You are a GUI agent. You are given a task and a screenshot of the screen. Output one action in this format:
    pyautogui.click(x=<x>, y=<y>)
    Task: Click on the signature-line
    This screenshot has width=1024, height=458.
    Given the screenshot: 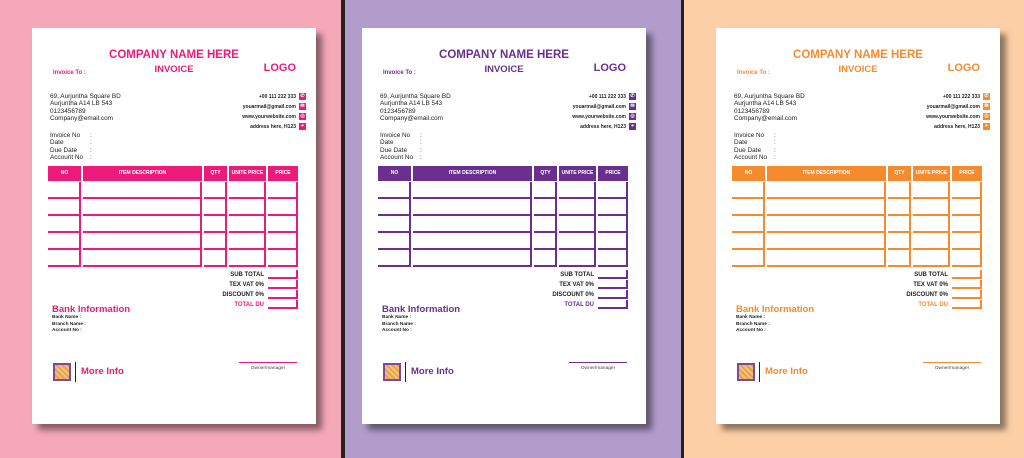 What is the action you would take?
    pyautogui.click(x=598, y=362)
    